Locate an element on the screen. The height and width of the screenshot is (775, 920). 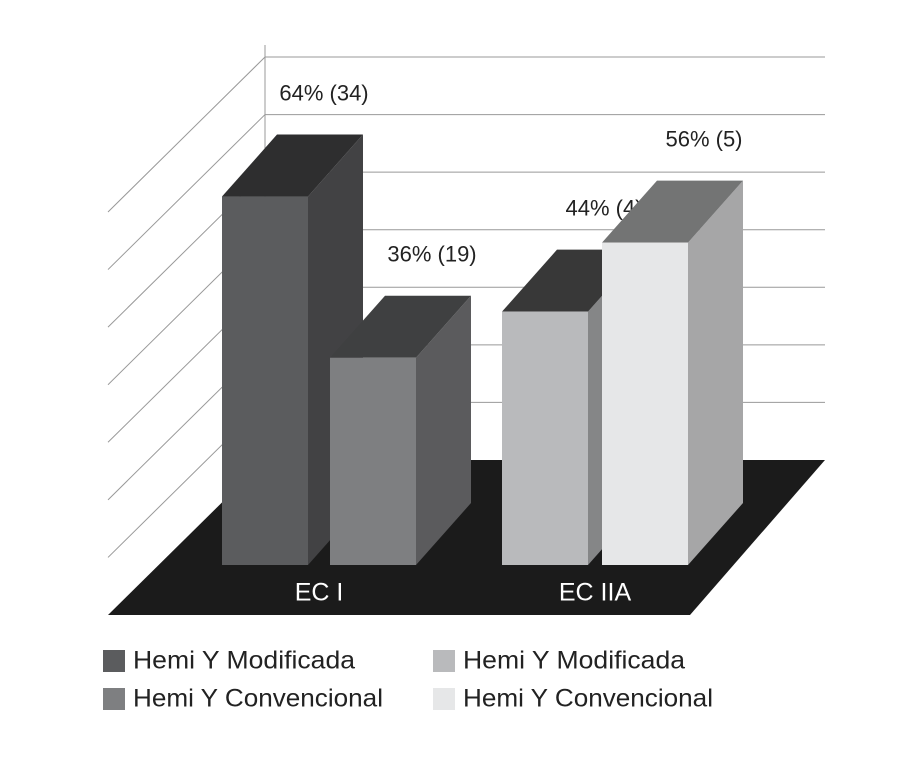
value-label: 56% (5) is located at coordinates (703, 138).